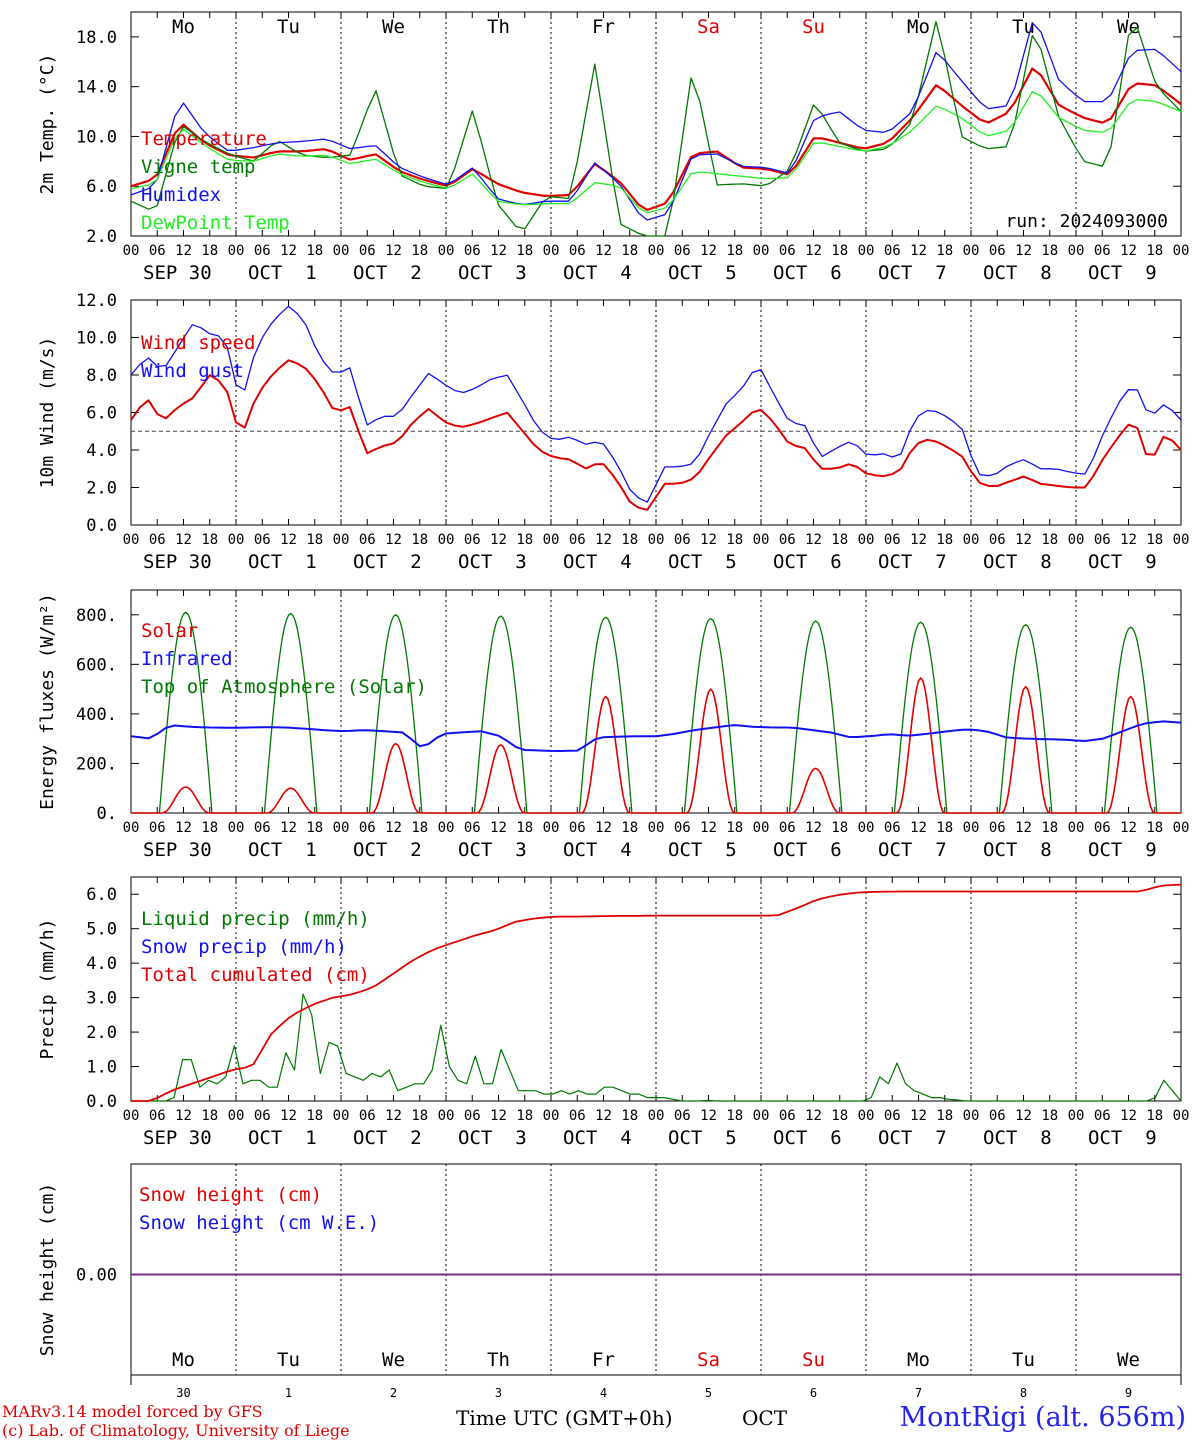 The image size is (1194, 1440). I want to click on date-label: OCT 5, so click(702, 273).